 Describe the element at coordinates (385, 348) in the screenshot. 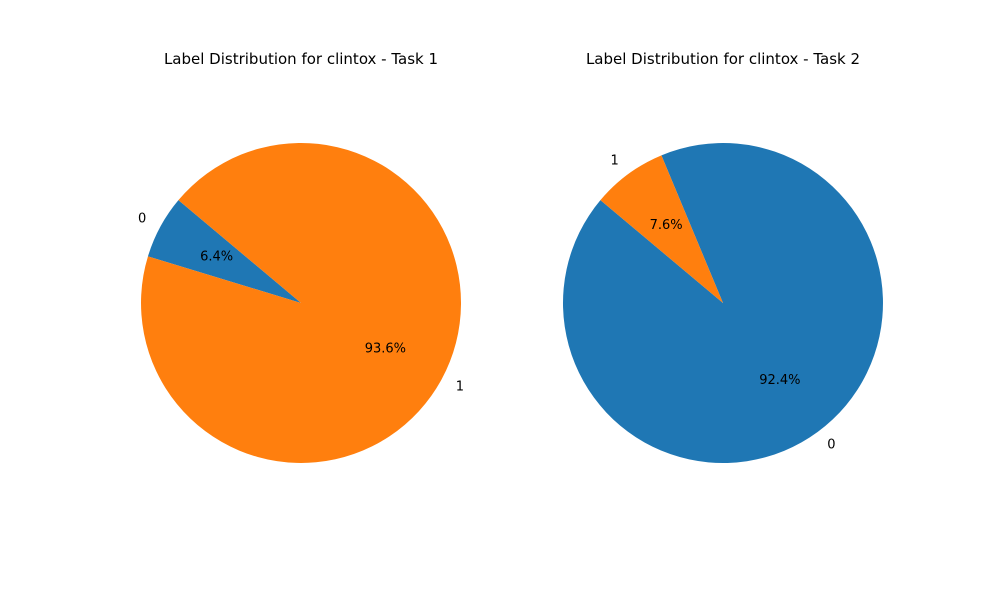

I see `percent-label-task-1-label-1: 93.6%` at that location.